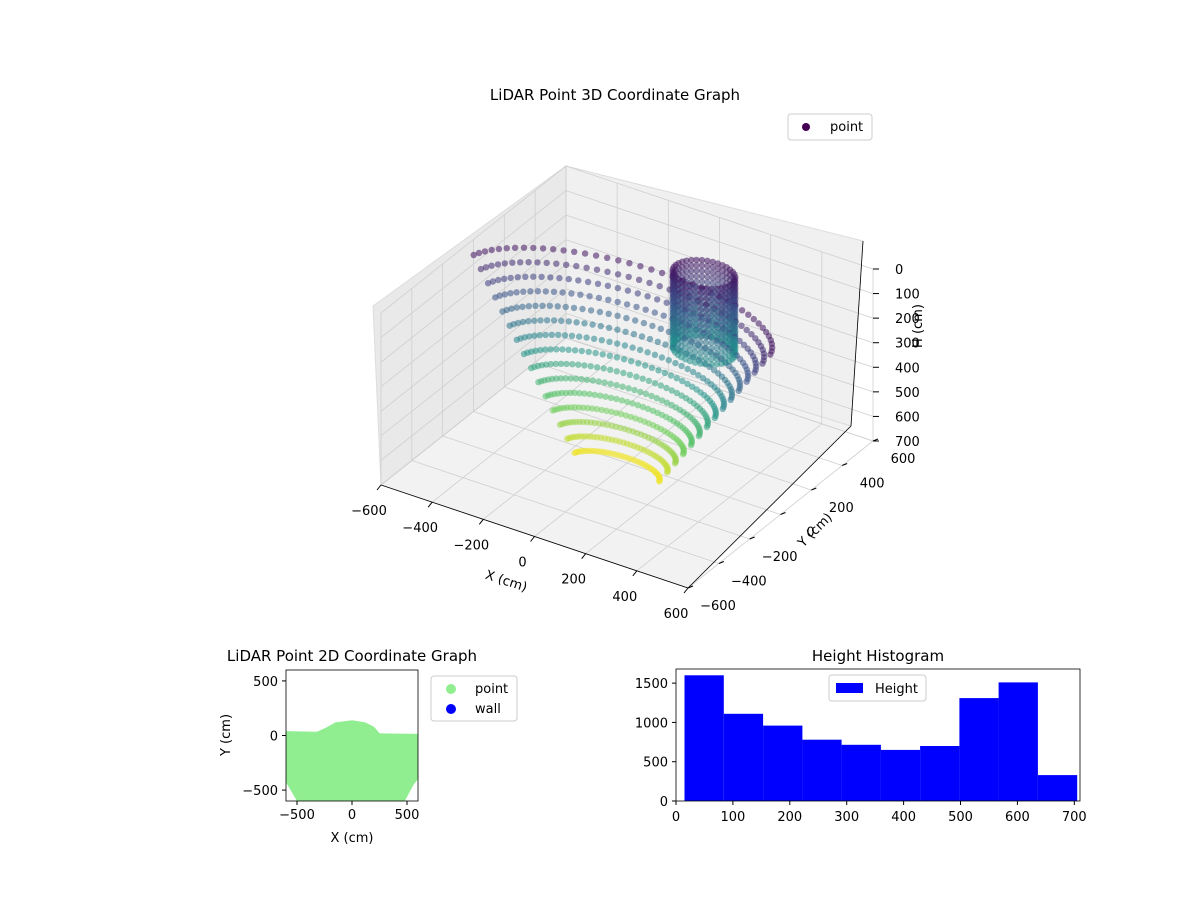  I want to click on x-tick-label-histogram: 600, so click(1017, 817).